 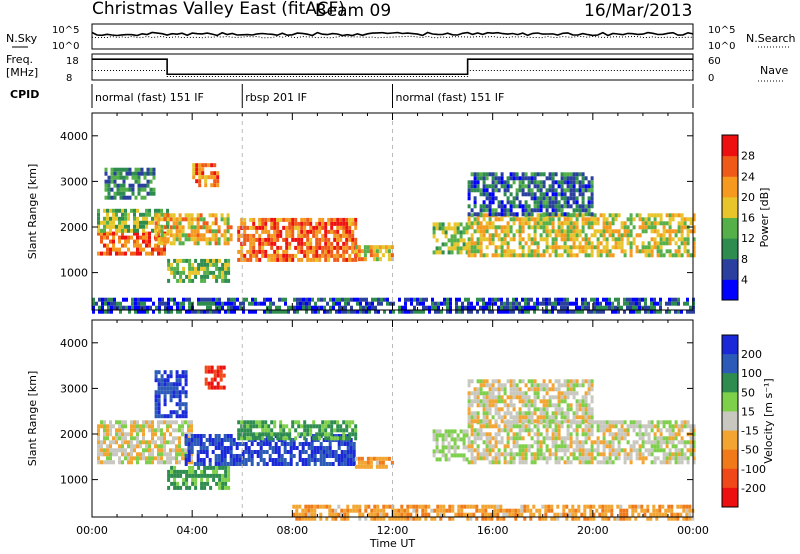 I want to click on x-tick-label: 08:00, so click(x=292, y=530).